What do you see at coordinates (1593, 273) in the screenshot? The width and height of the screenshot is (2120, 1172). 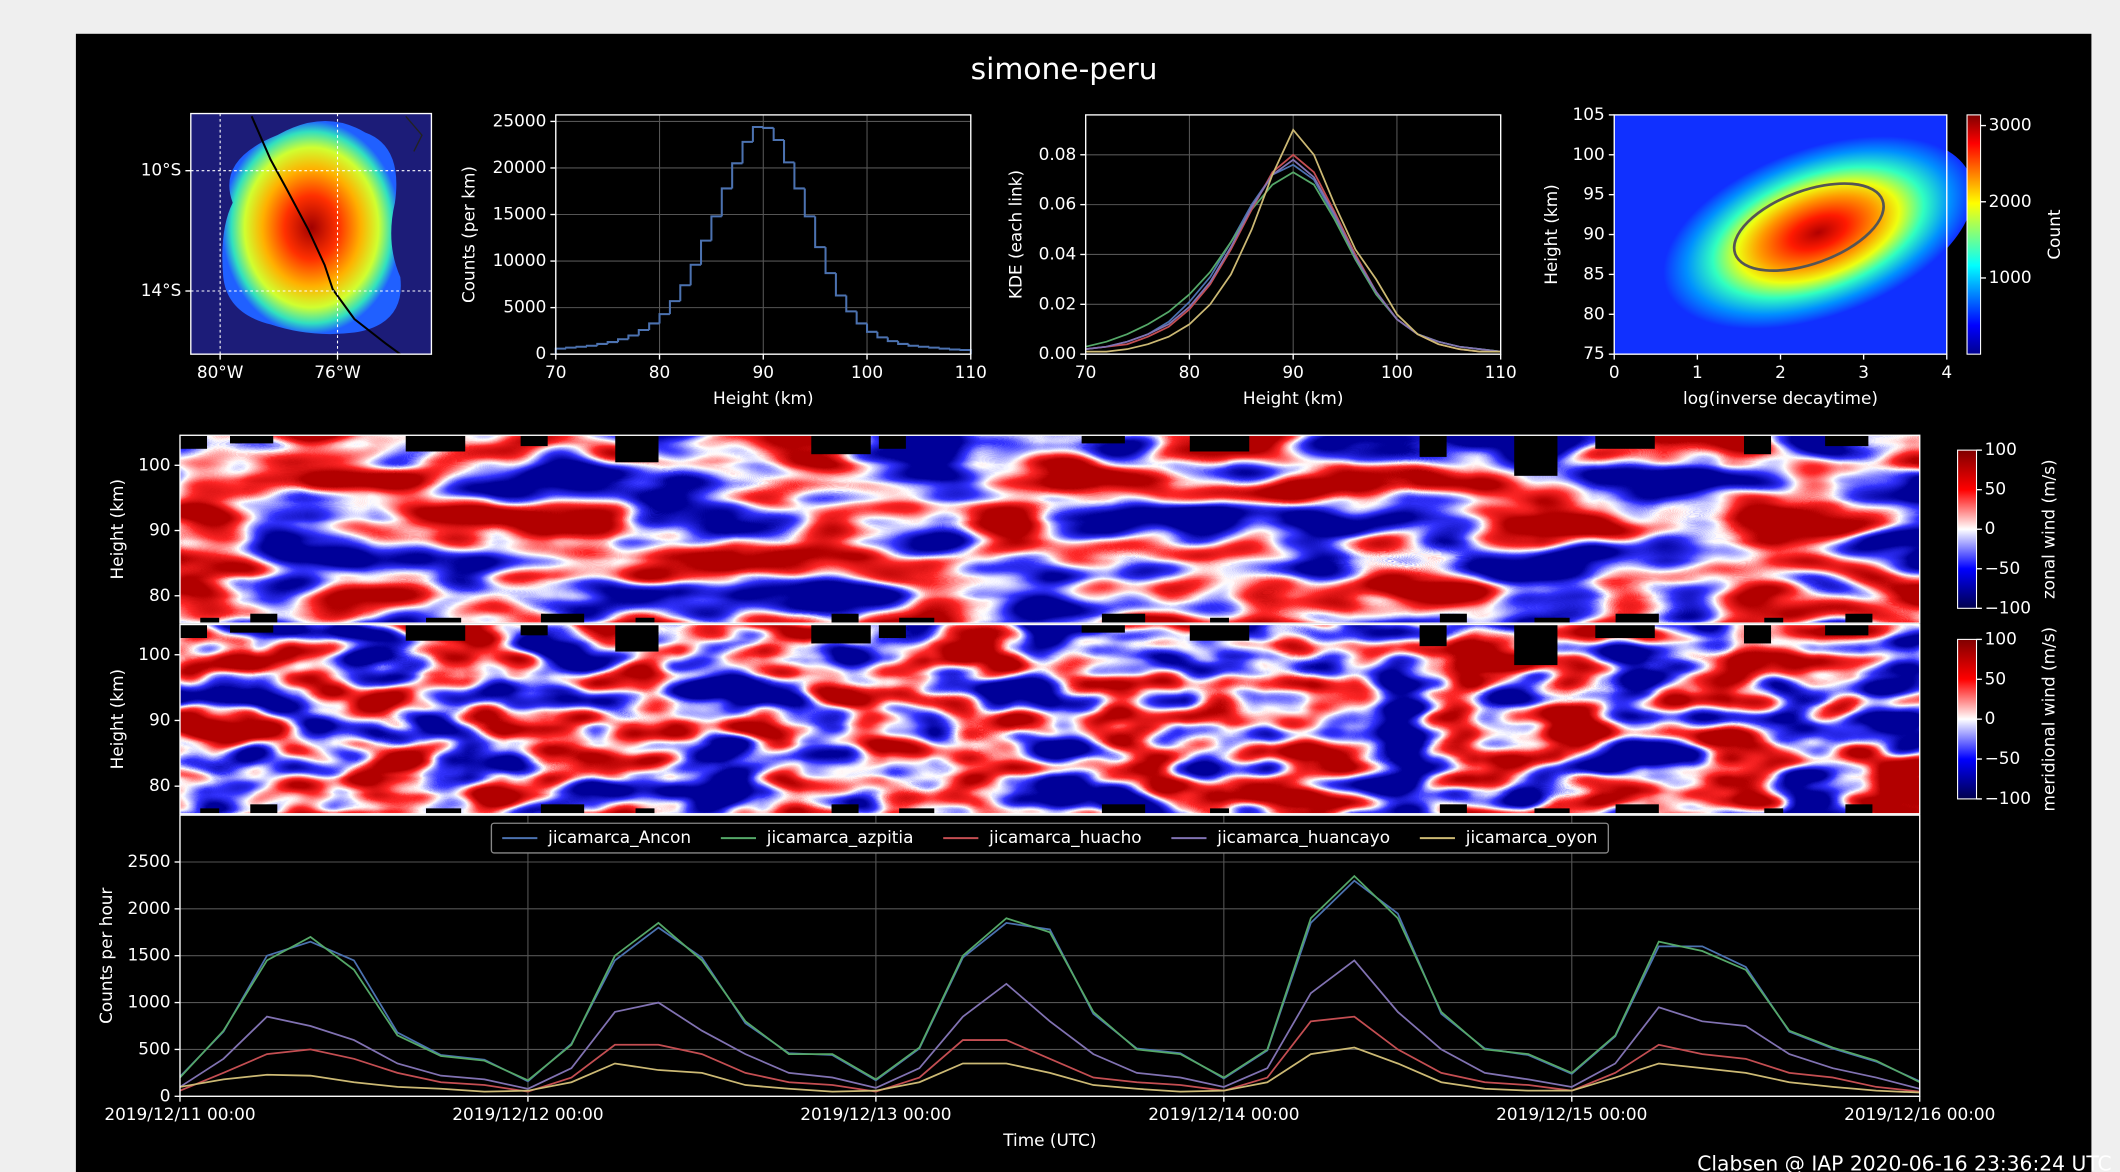 I see `y-tick-label: 85` at bounding box center [1593, 273].